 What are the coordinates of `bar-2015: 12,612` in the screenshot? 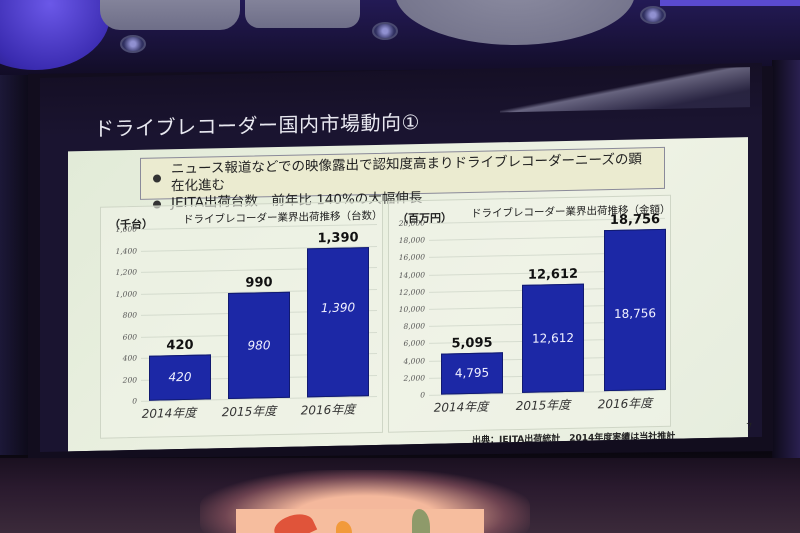 It's located at (553, 338).